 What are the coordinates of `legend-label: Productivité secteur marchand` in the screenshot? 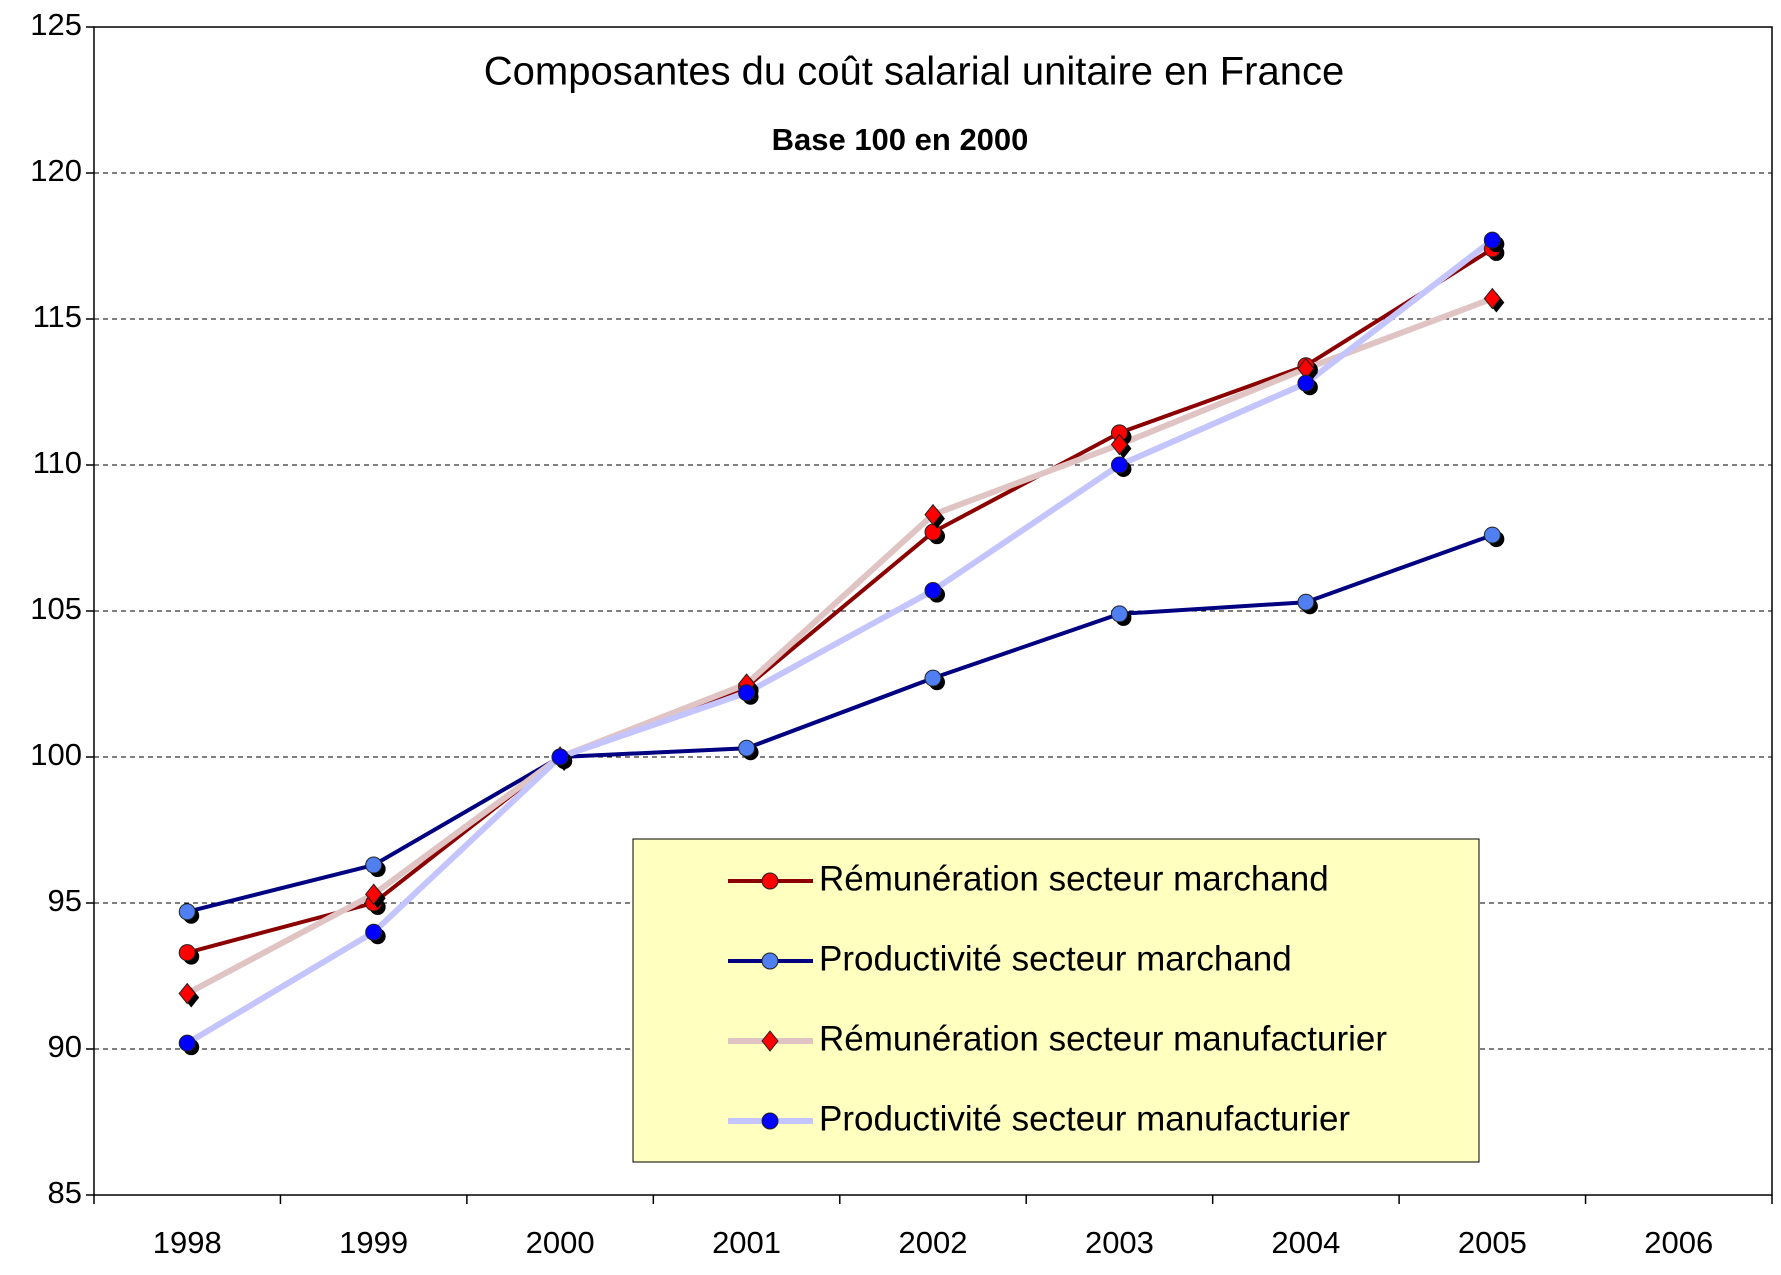 It's located at (1055, 958).